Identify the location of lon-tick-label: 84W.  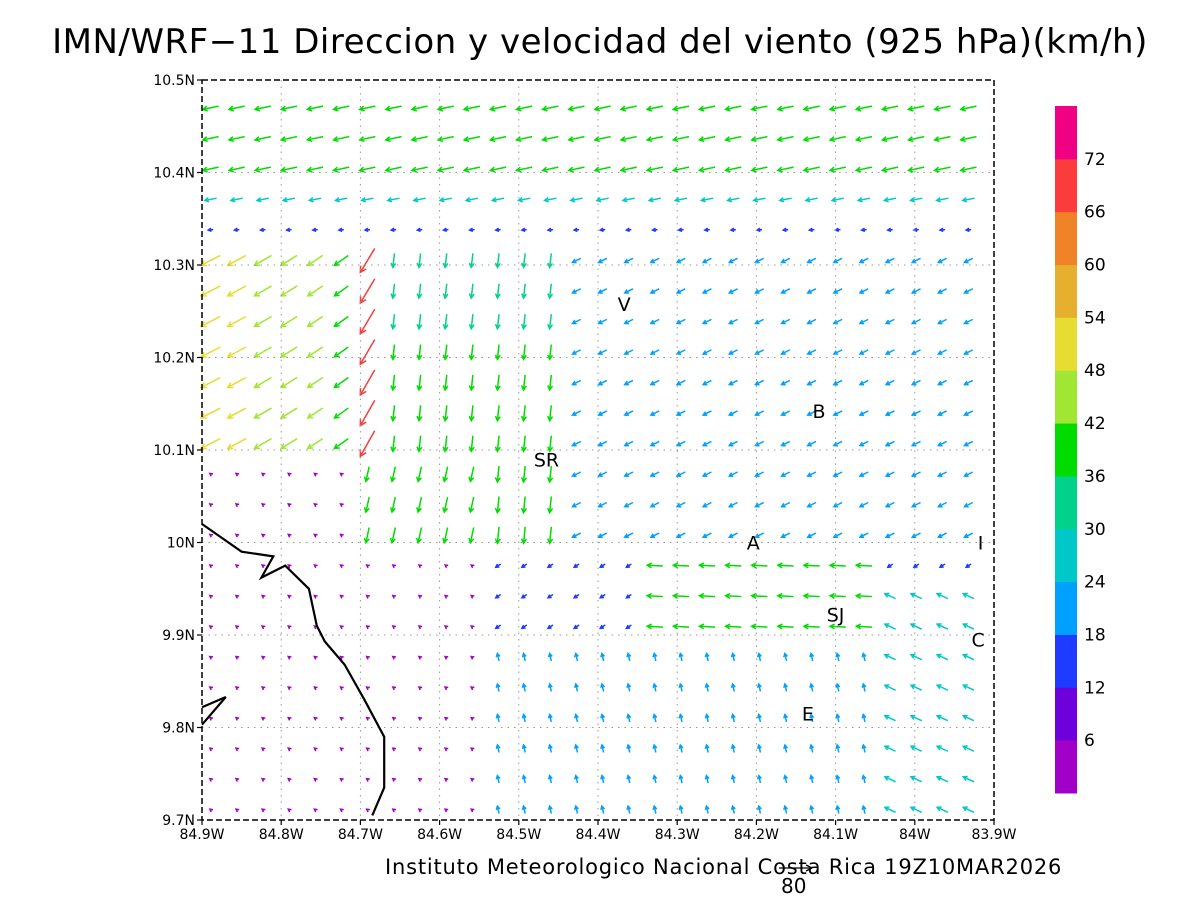
(915, 835).